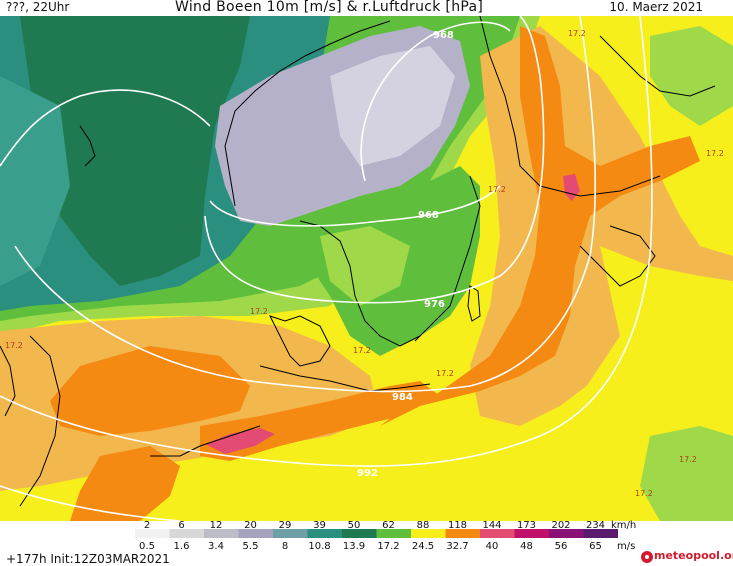 The image size is (733, 566). Describe the element at coordinates (657, 66) in the screenshot. I see `coastline-finland-north` at that location.